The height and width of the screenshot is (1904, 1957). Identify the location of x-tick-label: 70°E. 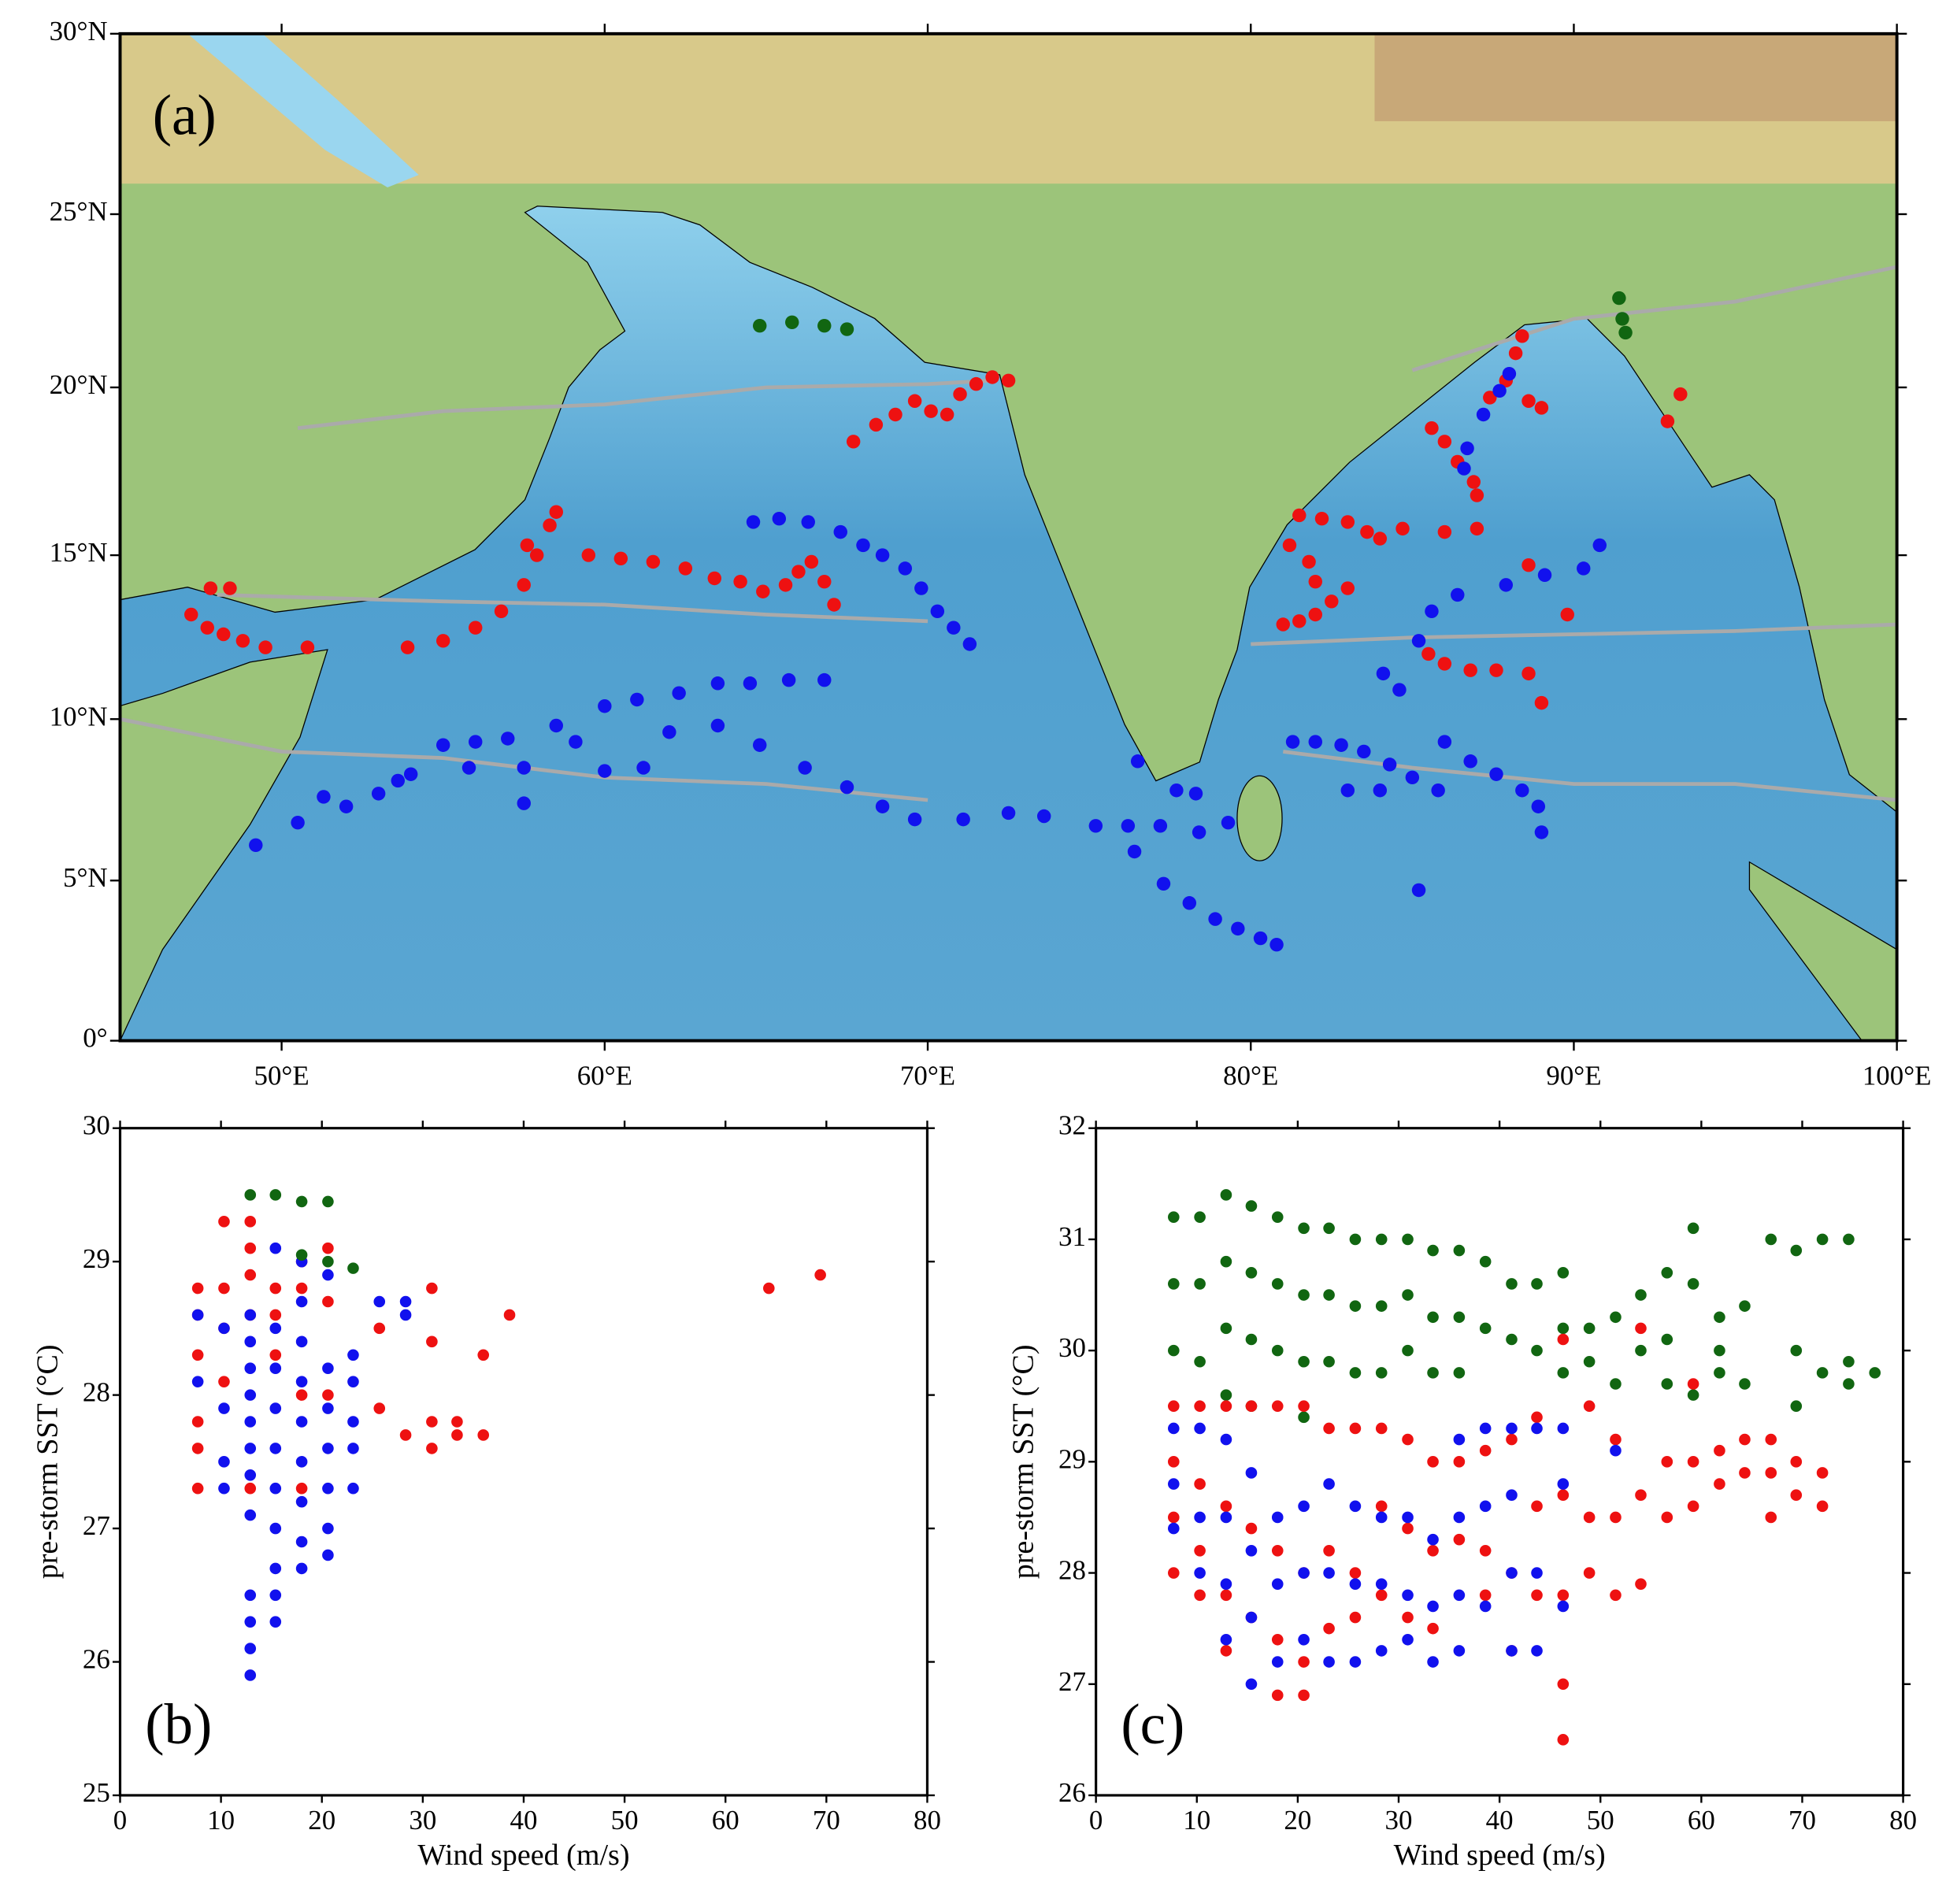
(927, 1075).